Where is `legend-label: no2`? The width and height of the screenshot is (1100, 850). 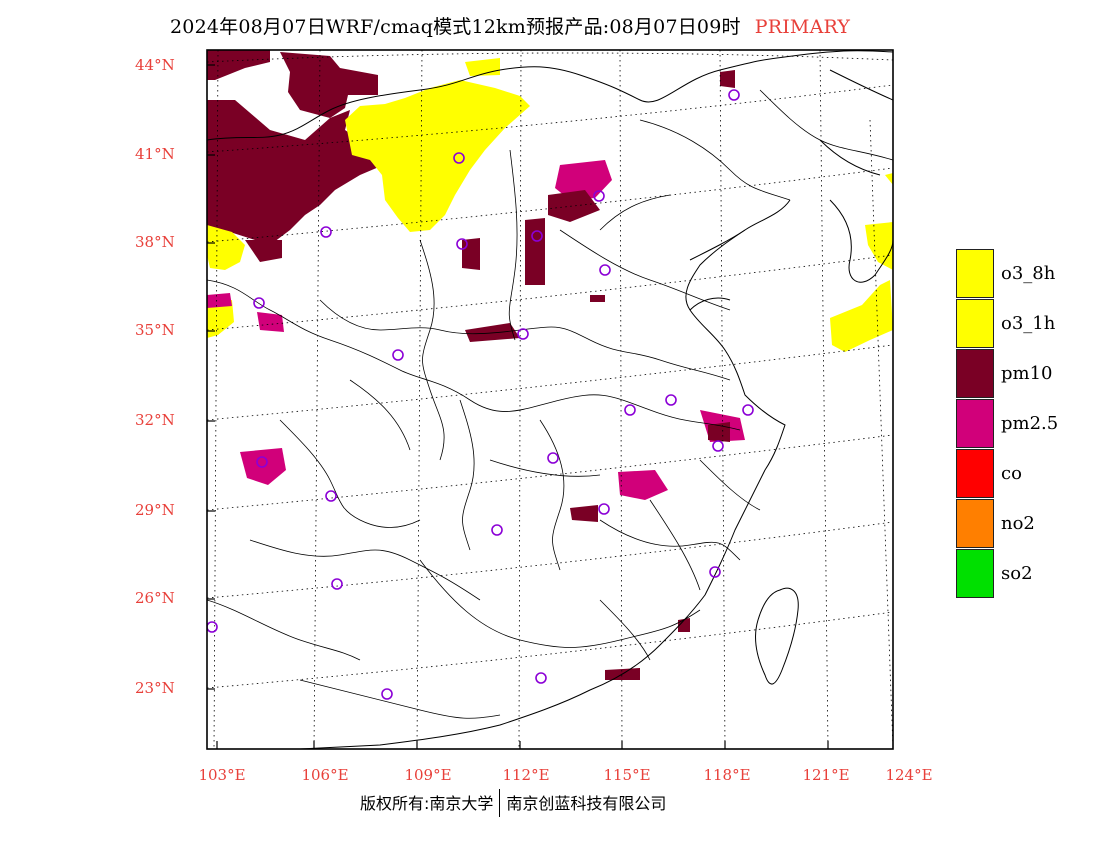 legend-label: no2 is located at coordinates (1018, 523).